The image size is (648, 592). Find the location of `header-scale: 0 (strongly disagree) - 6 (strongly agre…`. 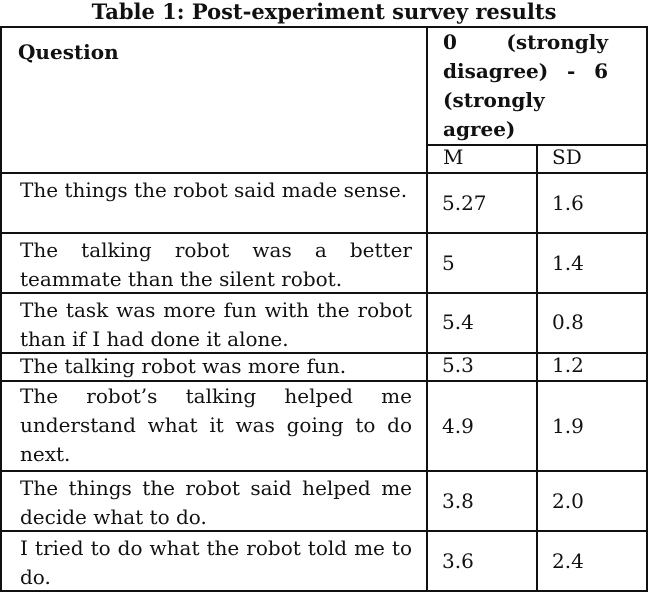

header-scale: 0 (strongly disagree) - 6 (strongly agre… is located at coordinates (525, 85).